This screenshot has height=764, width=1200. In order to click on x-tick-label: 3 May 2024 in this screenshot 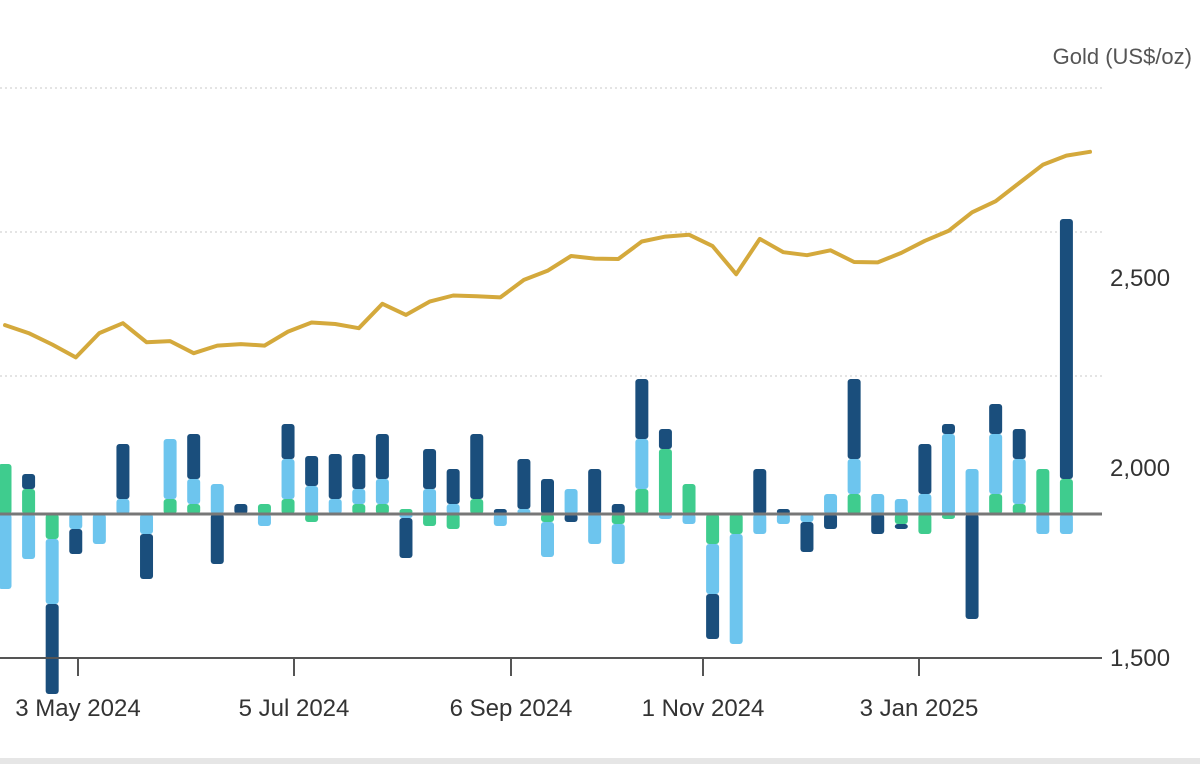, I will do `click(77, 708)`.